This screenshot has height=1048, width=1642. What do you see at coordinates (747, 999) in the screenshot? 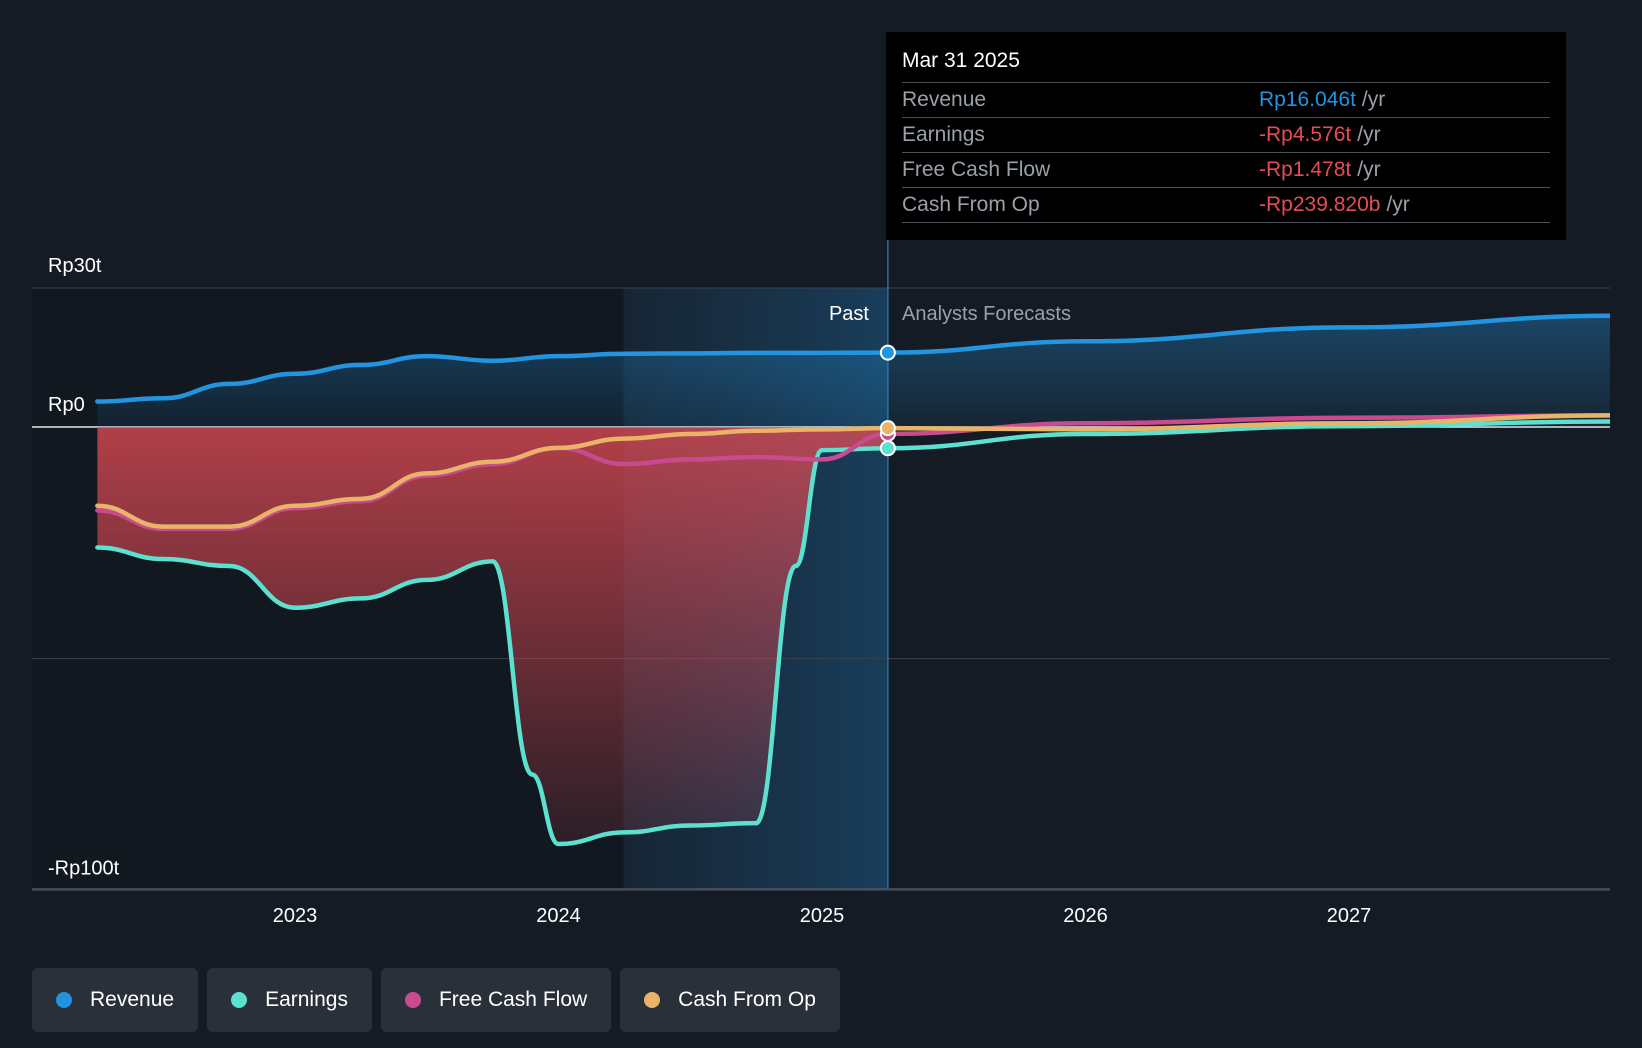
I see `legend-label: Cash From Op` at bounding box center [747, 999].